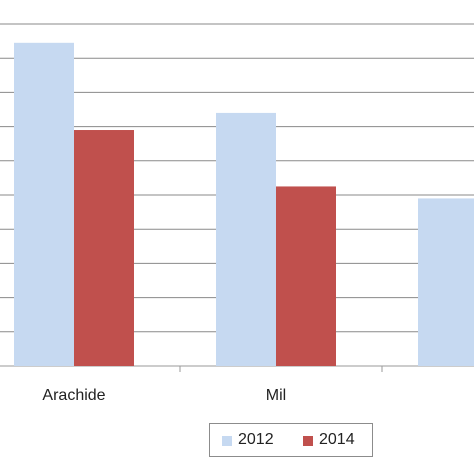 The image size is (474, 474). What do you see at coordinates (256, 439) in the screenshot?
I see `legend-label-2012: 2012` at bounding box center [256, 439].